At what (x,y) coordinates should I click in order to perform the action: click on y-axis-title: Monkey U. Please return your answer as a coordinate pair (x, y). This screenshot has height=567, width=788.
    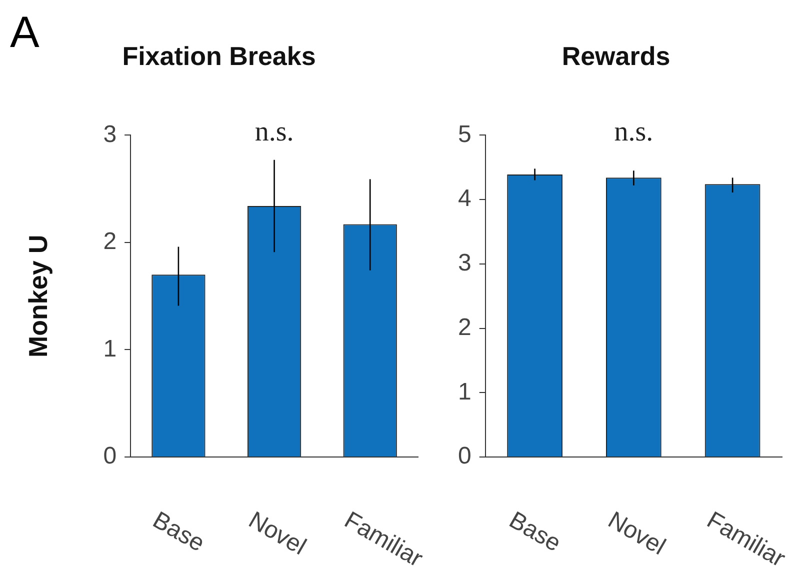
    Looking at the image, I should click on (37, 296).